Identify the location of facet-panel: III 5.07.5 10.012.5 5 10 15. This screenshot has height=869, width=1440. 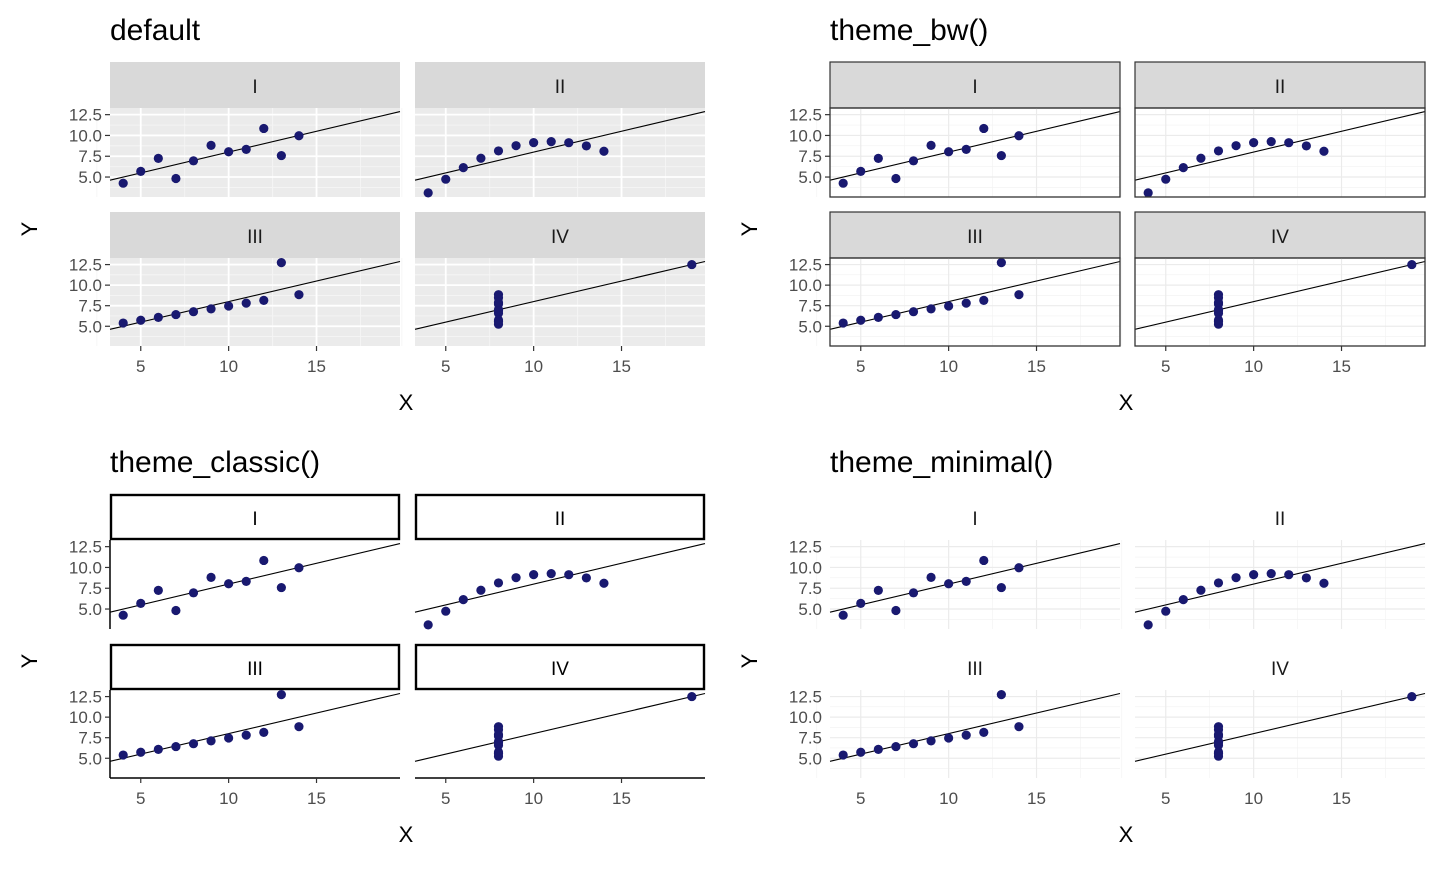
(235, 725).